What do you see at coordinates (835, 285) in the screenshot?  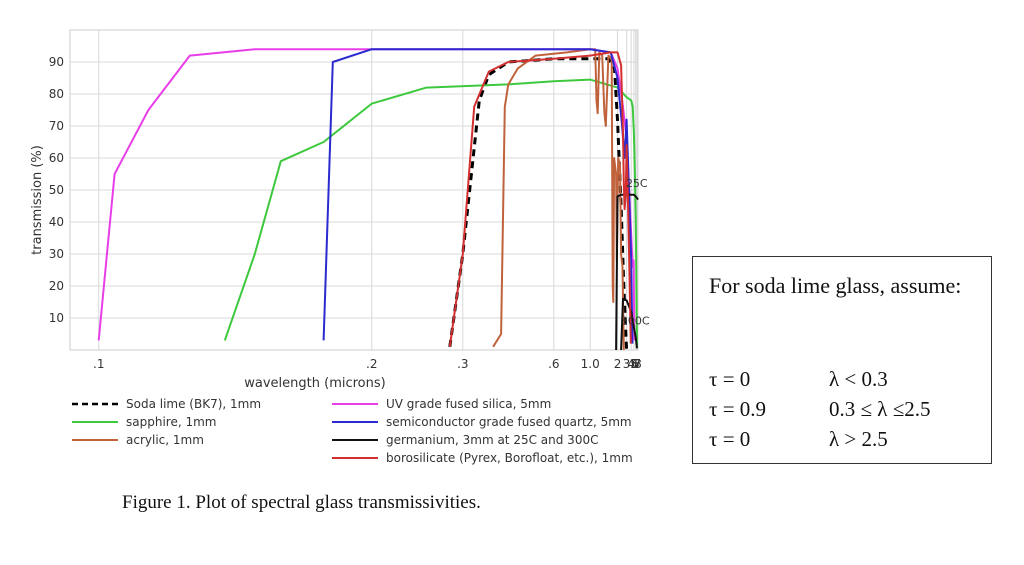 I see `note-heading: For soda lime glass, assume:` at bounding box center [835, 285].